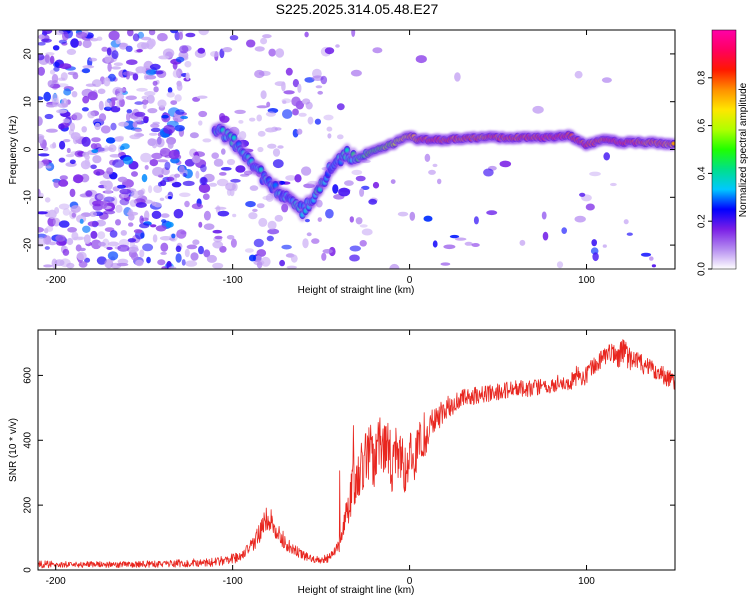  Describe the element at coordinates (702, 125) in the screenshot. I see `colorbar-tick-label: 0.6` at that location.